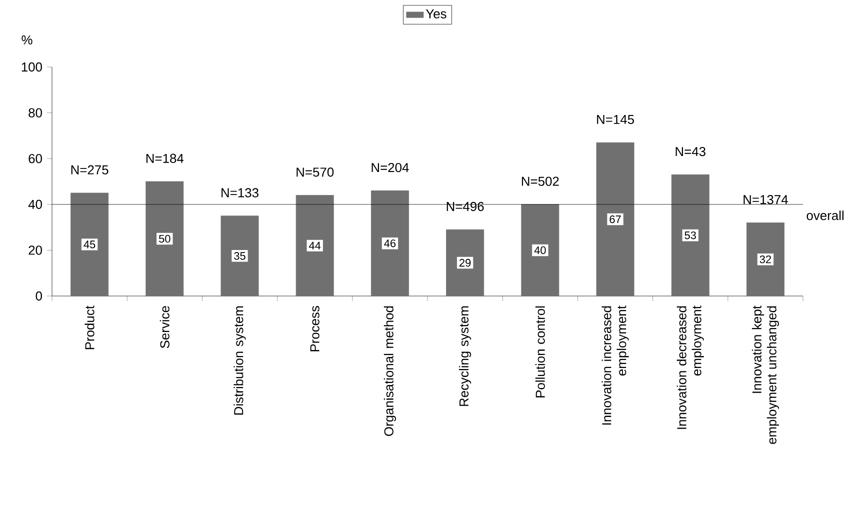  What do you see at coordinates (165, 158) in the screenshot?
I see `annotation: N=184` at bounding box center [165, 158].